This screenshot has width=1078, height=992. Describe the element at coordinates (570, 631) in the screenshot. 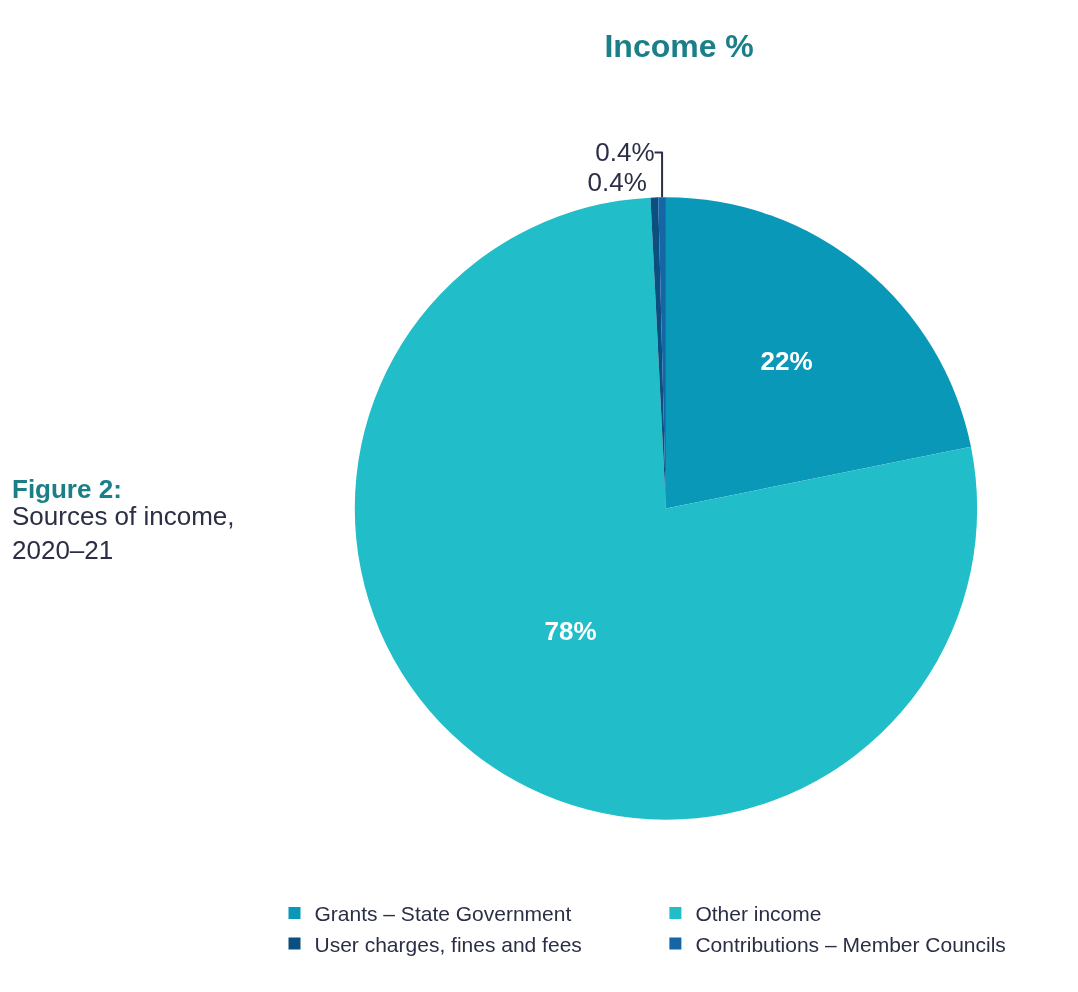

I see `data-label: 78%` at that location.